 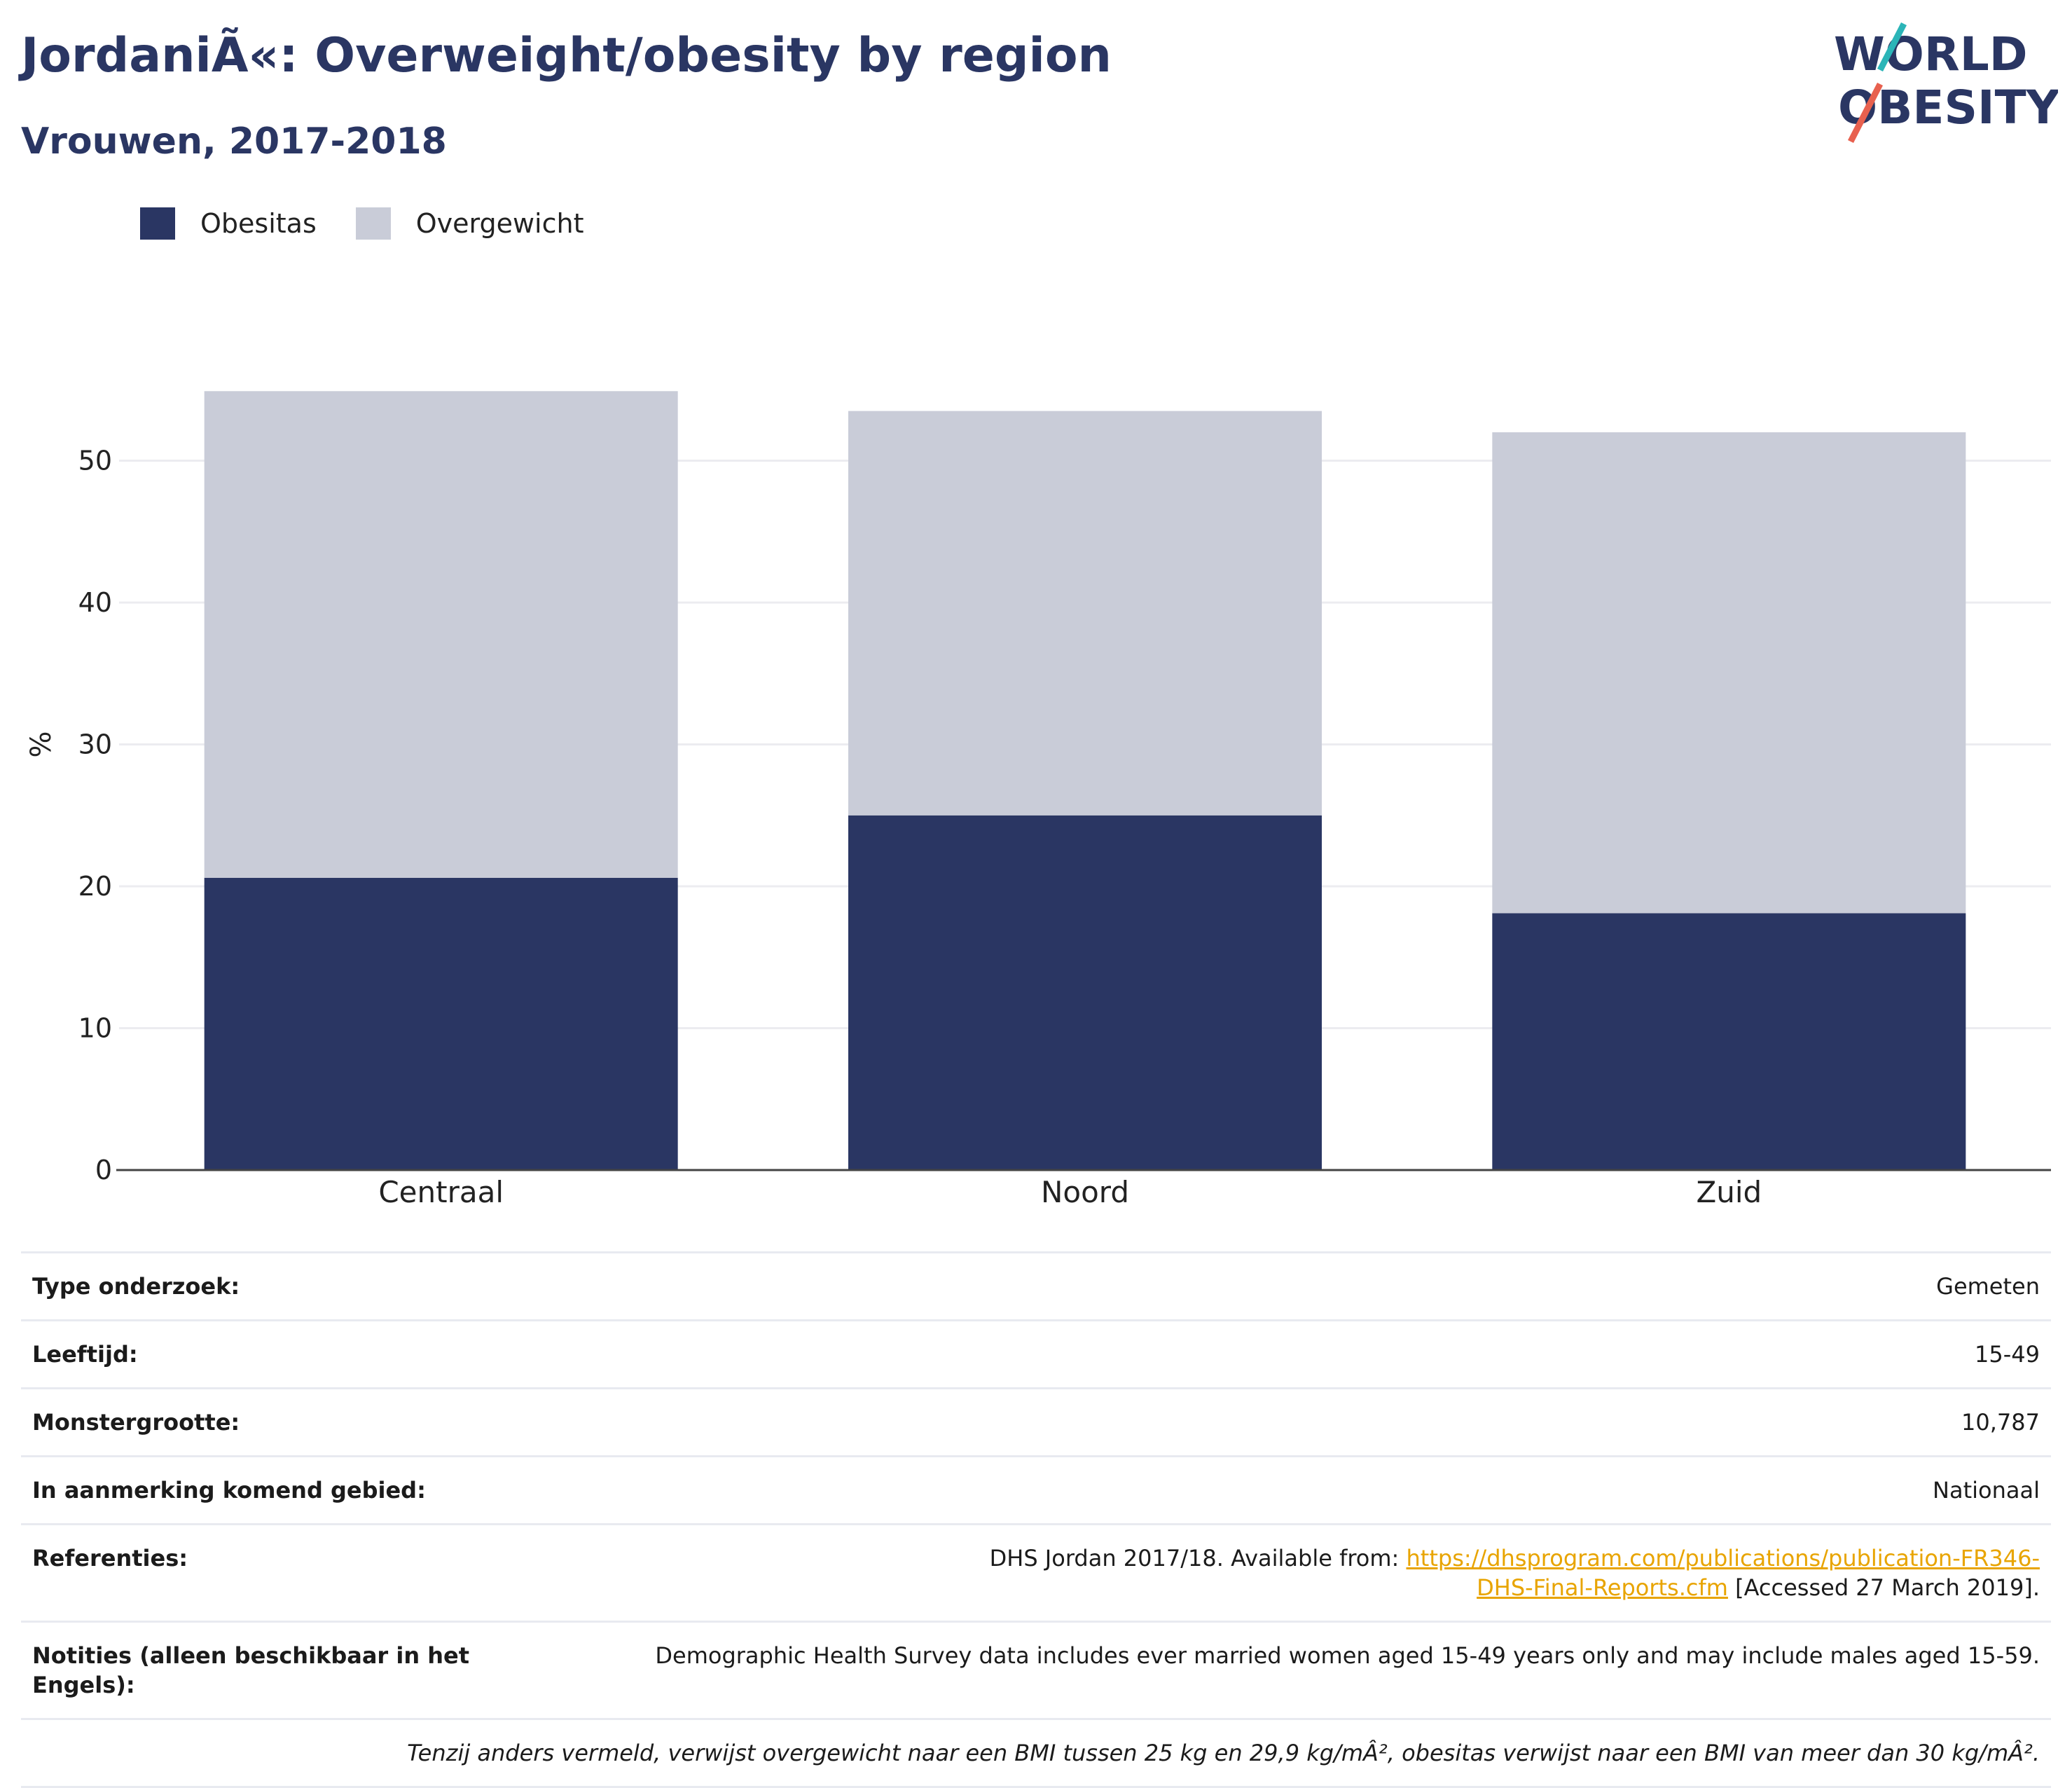 What do you see at coordinates (373, 224) in the screenshot?
I see `legend-swatch-overgewicht` at bounding box center [373, 224].